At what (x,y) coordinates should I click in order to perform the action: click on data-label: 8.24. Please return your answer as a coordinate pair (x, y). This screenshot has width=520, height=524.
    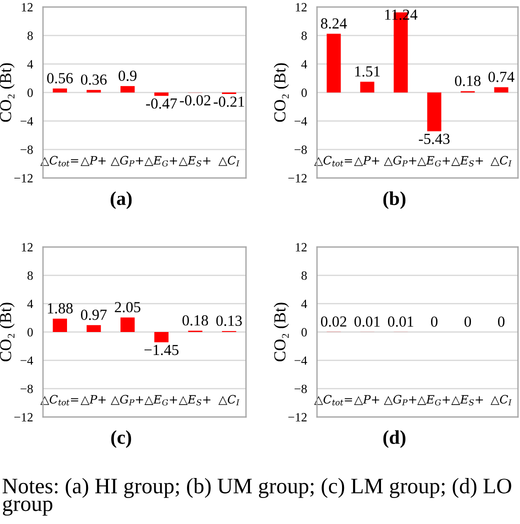
    Looking at the image, I should click on (333, 23).